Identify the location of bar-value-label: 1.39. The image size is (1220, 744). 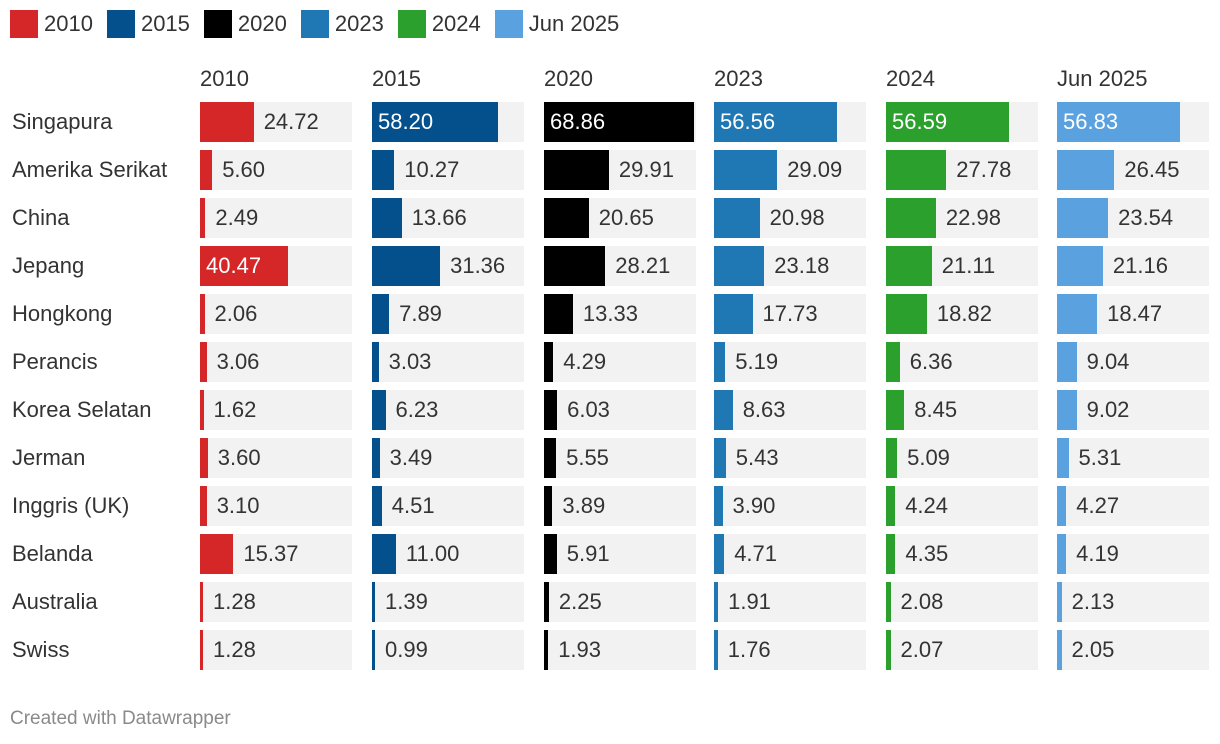
(406, 601).